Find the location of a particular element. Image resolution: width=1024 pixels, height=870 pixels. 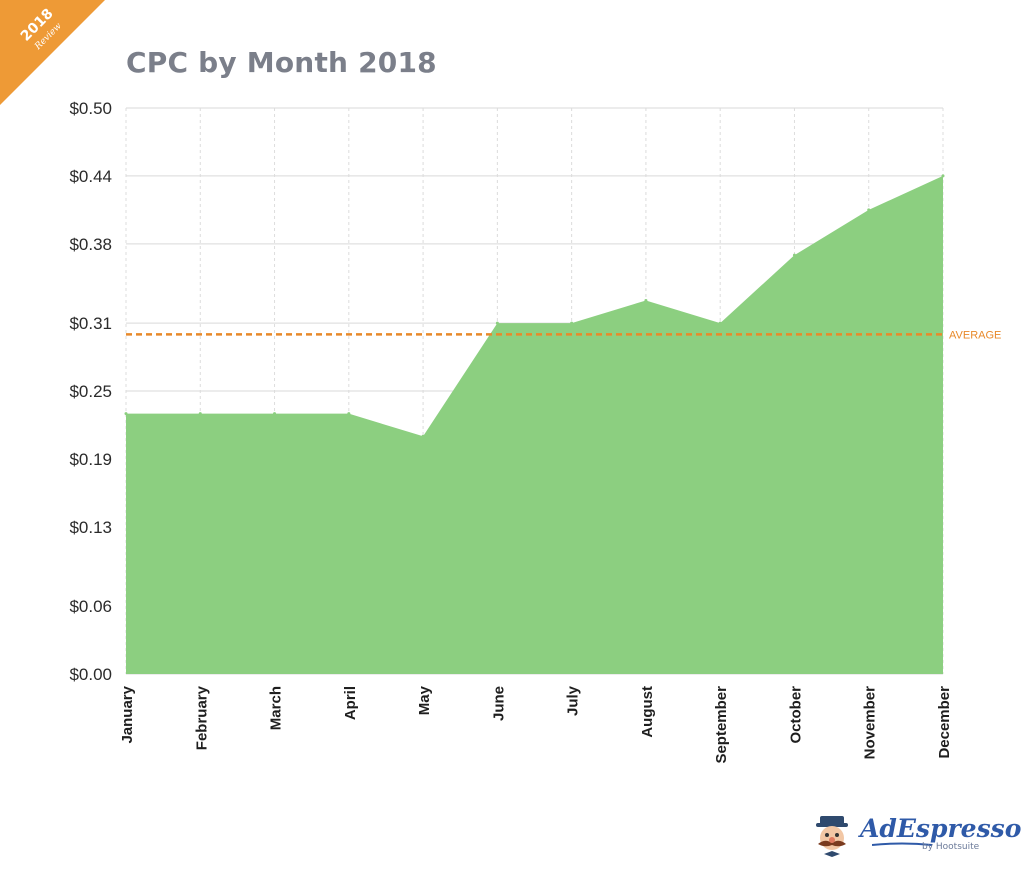

x-tick-label: February is located at coordinates (201, 717).